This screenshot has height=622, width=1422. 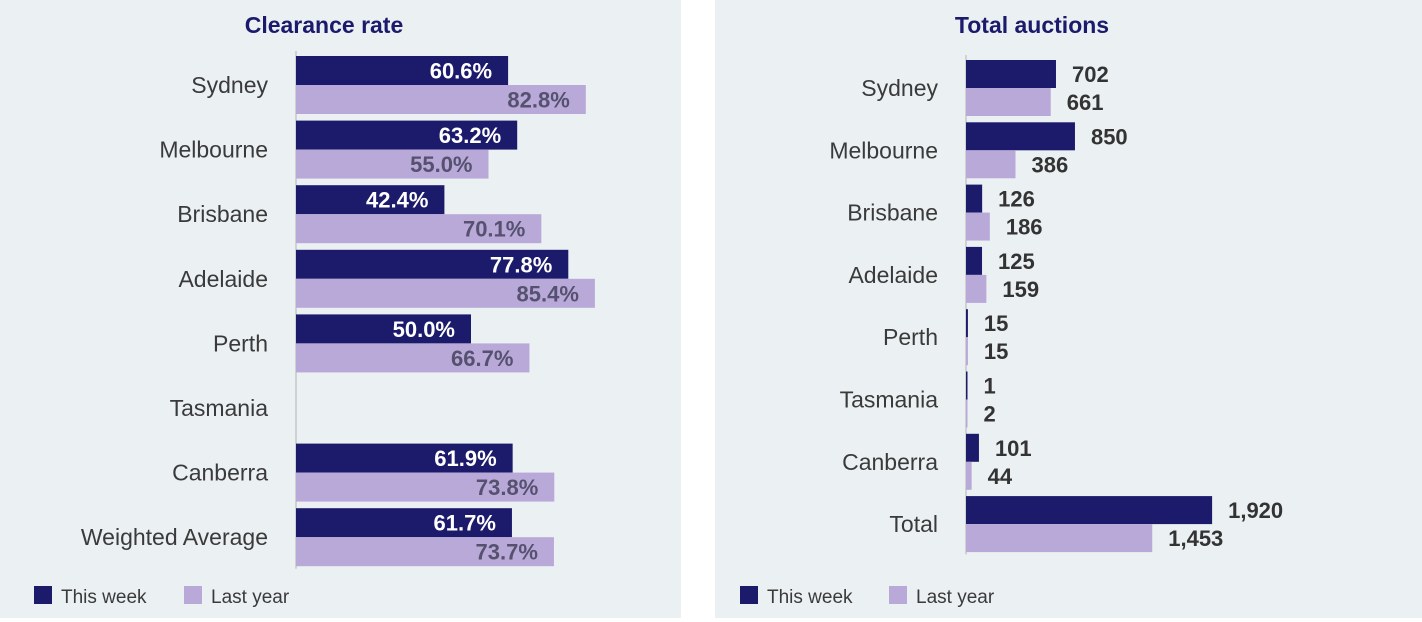 I want to click on data-label: 44, so click(x=1000, y=476).